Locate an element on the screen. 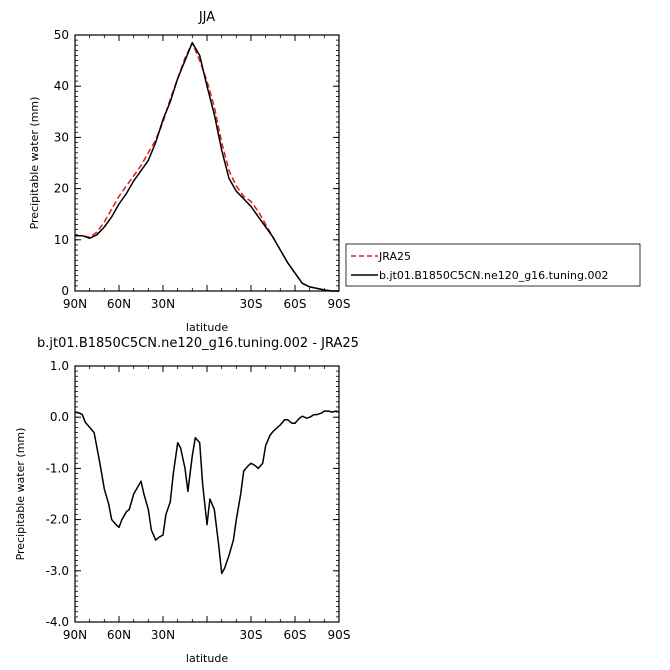  bottom-x-axis-label: latitude is located at coordinates (207, 658).